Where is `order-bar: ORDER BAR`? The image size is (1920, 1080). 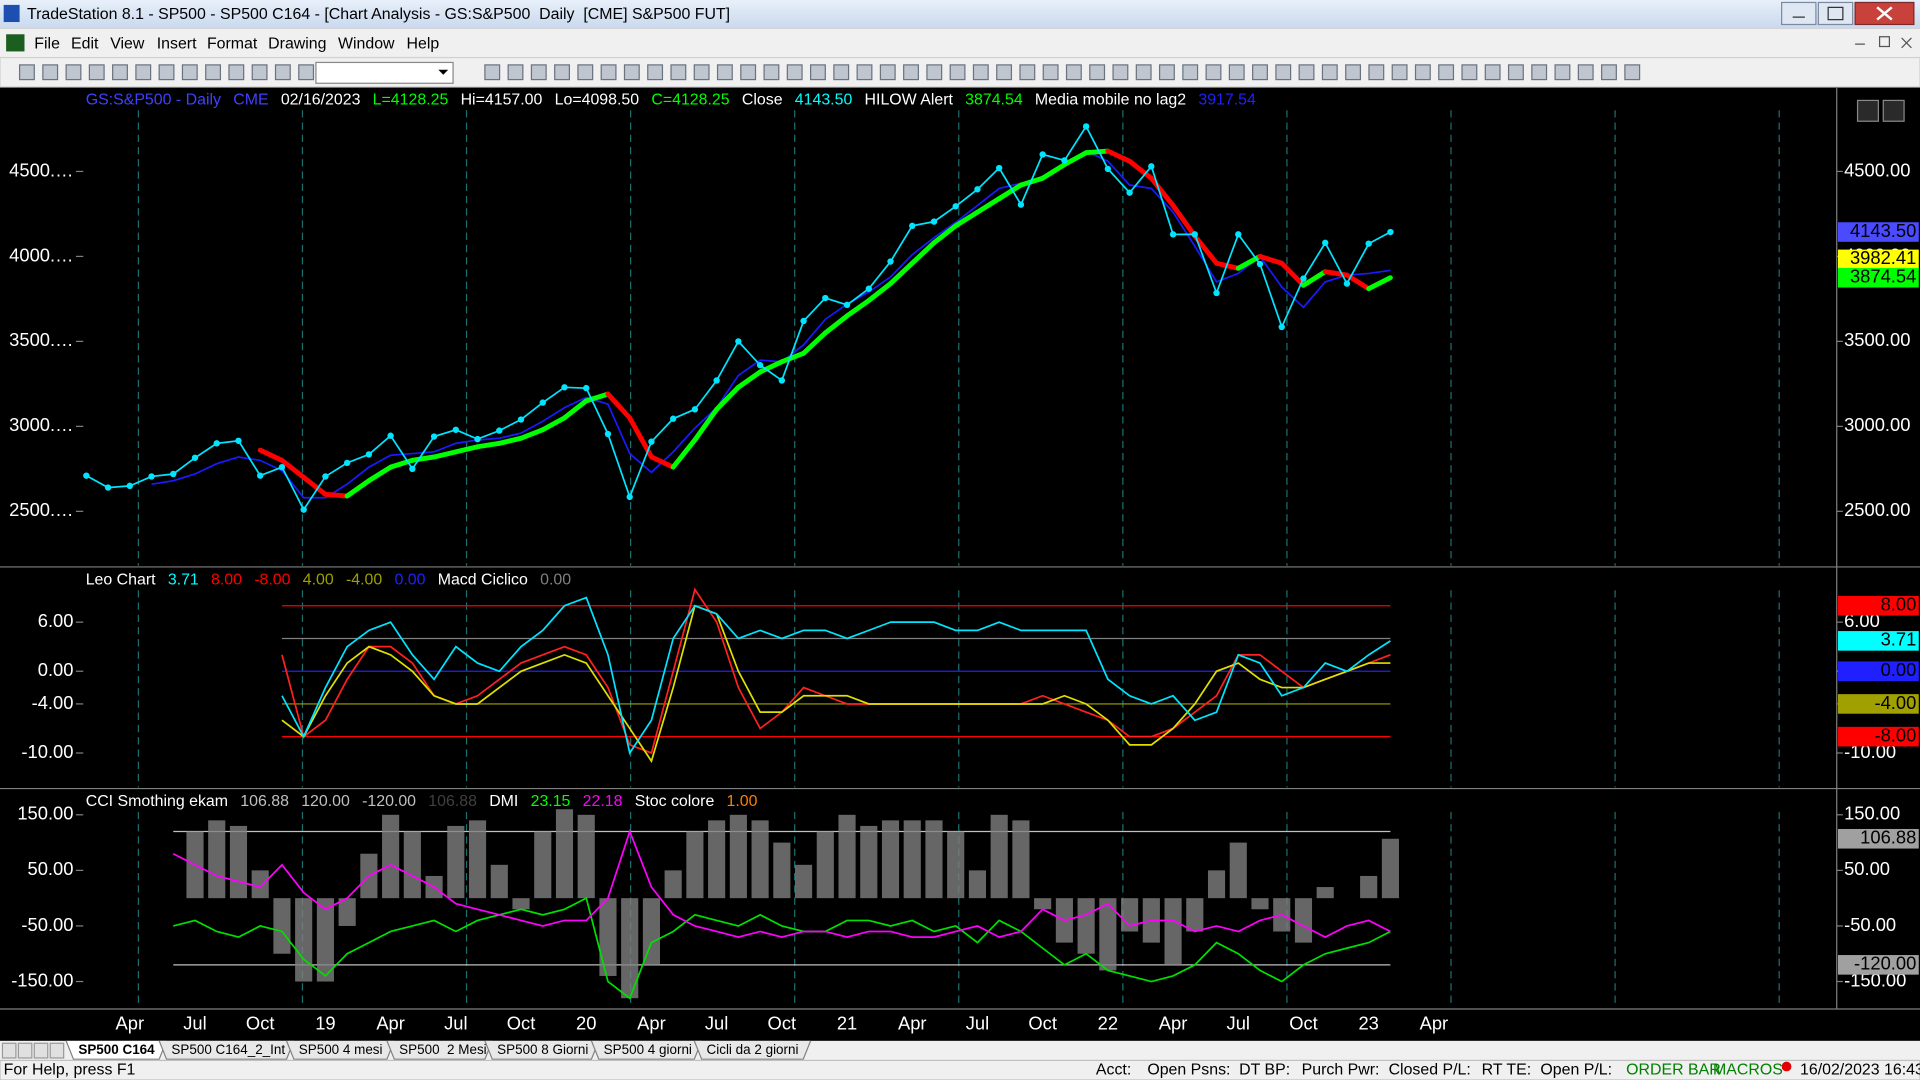
order-bar: ORDER BAR is located at coordinates (1673, 1069).